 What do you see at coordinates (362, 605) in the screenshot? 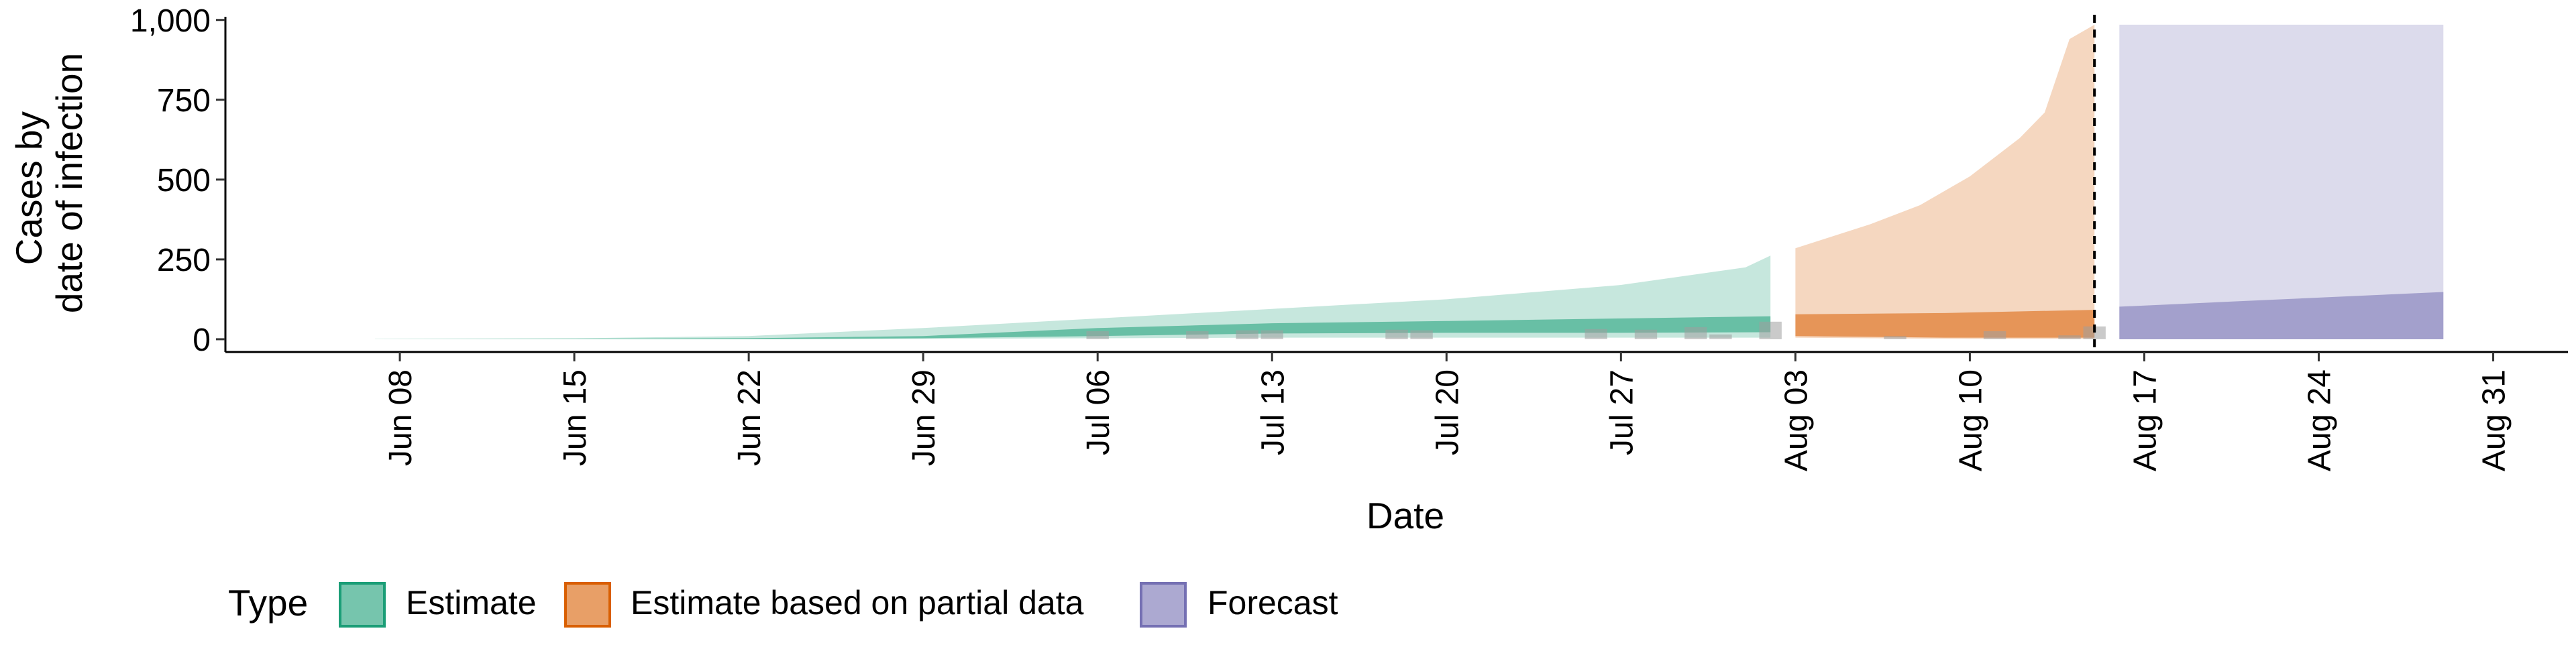
I see `legend-key-estimate` at bounding box center [362, 605].